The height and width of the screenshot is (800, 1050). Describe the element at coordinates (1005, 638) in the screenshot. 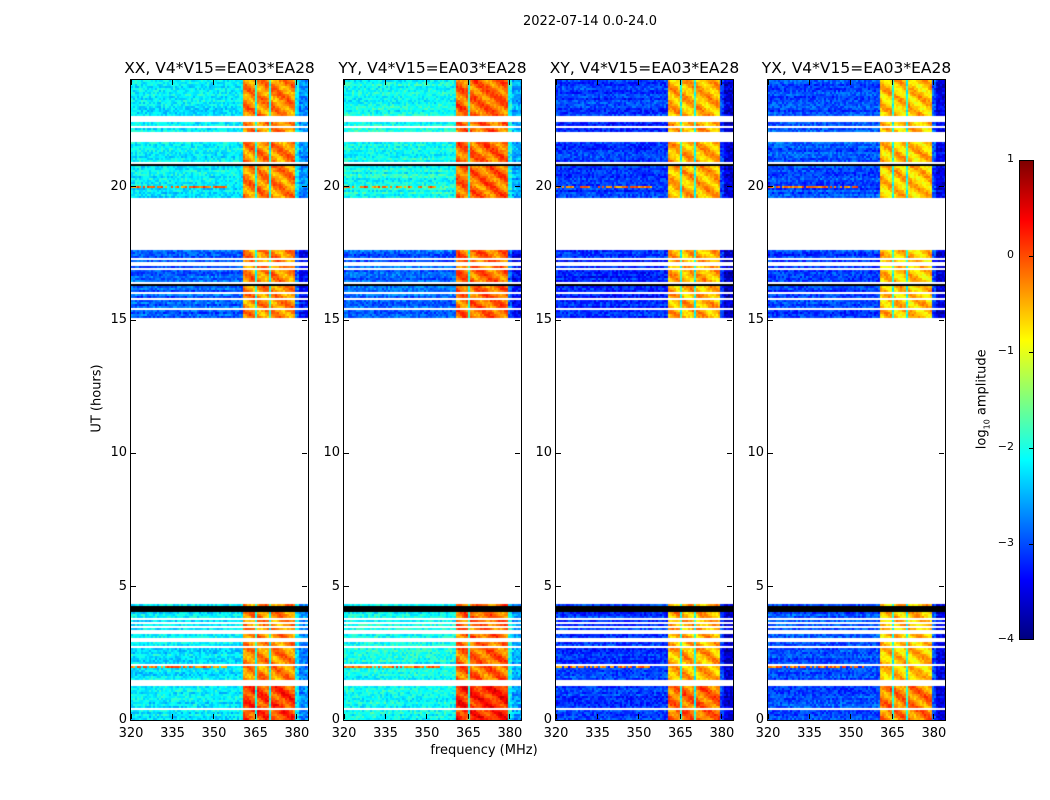

I see `colorbar-tick-label: −4` at that location.